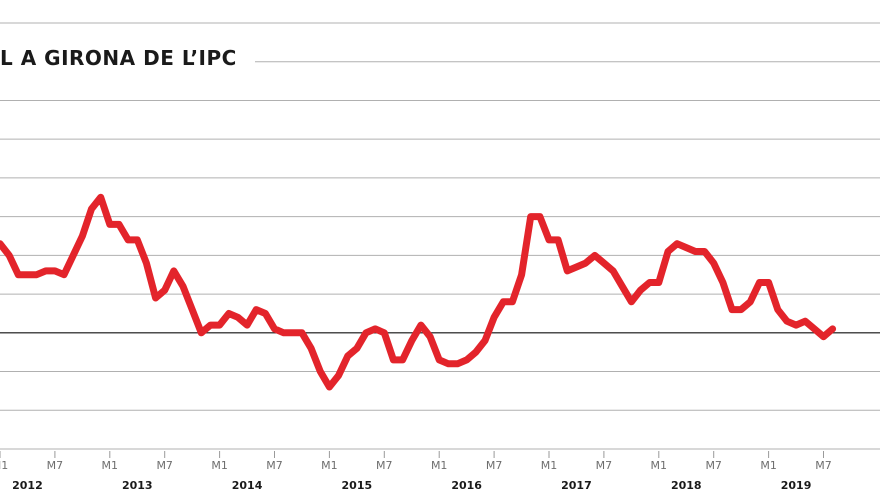 The image size is (880, 495). What do you see at coordinates (137, 485) in the screenshot?
I see `year-label: 2013` at bounding box center [137, 485].